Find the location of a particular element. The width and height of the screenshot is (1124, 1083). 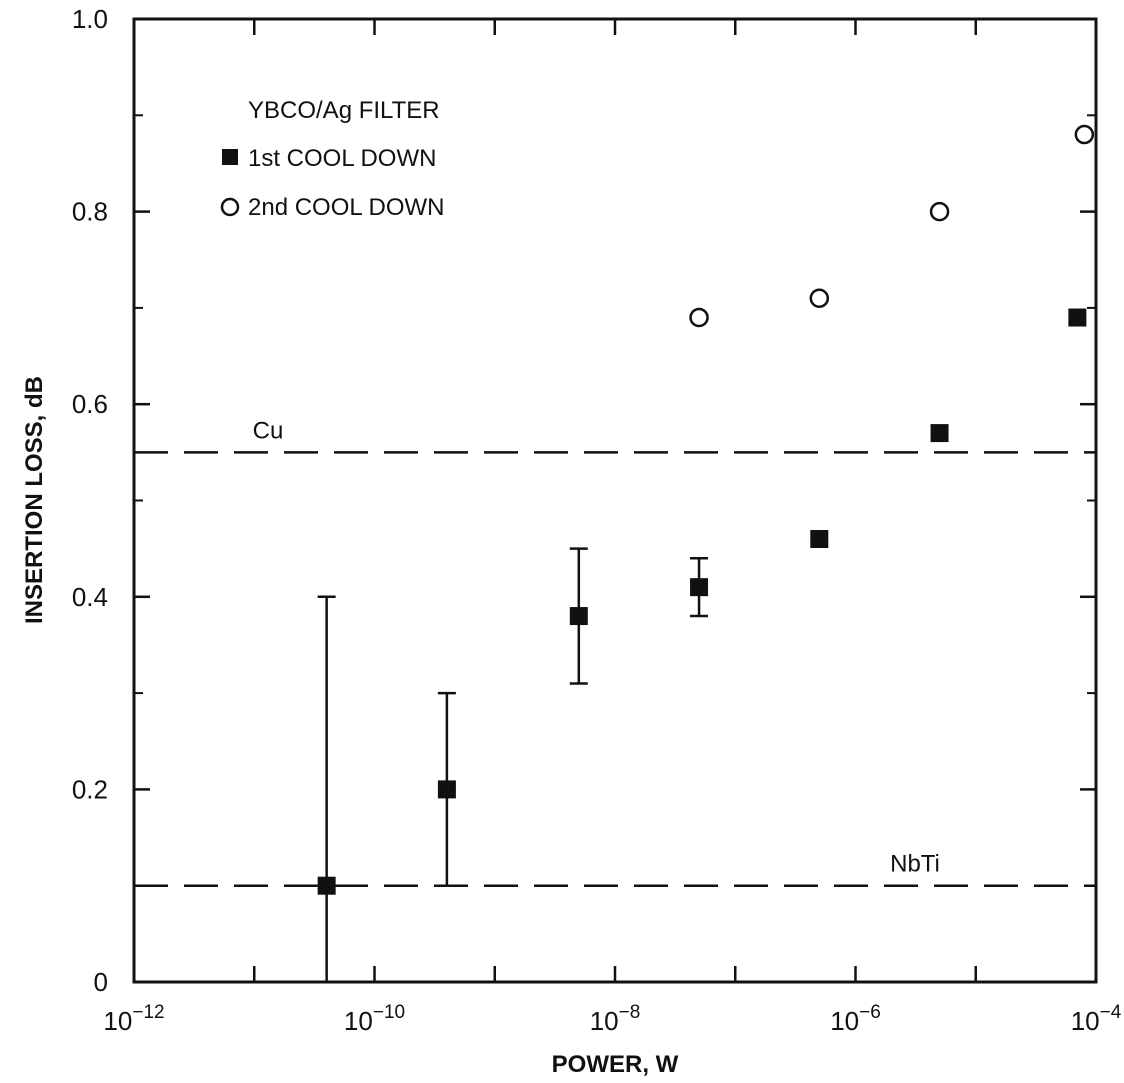

x-tick-label: 10⁻¹⁰ is located at coordinates (374, 1019).